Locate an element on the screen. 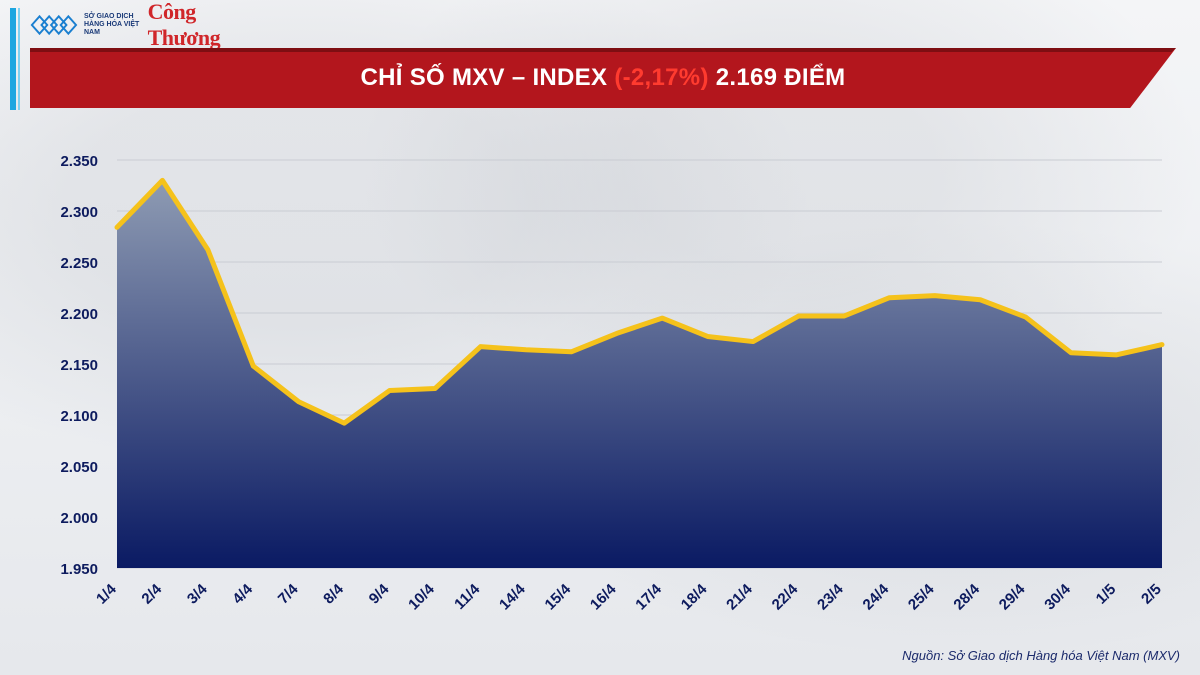  x-tick-label: 11/4 is located at coordinates (467, 596).